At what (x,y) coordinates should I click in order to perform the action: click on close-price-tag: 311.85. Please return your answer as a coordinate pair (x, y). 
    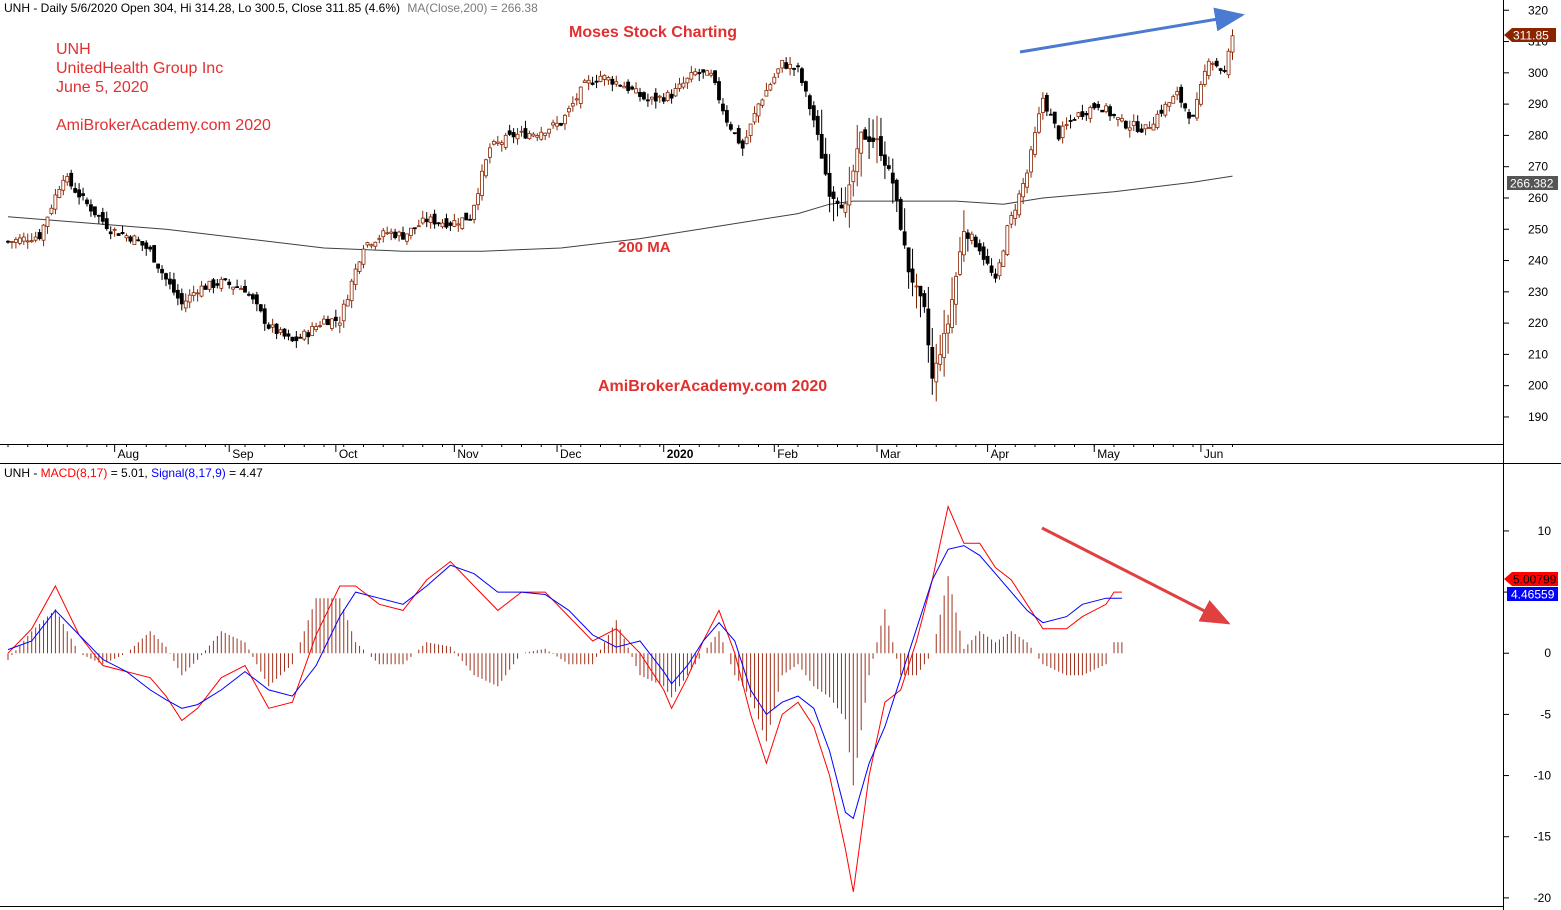
    Looking at the image, I should click on (1530, 35).